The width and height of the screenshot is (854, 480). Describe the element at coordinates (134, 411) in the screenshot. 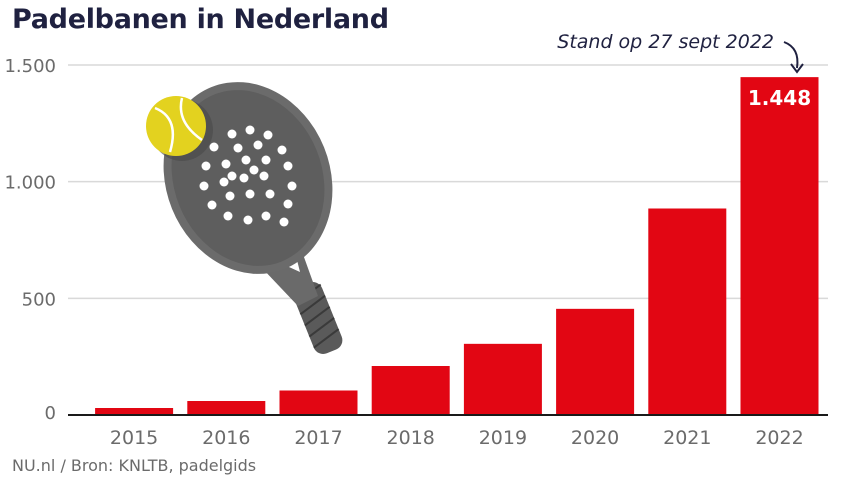

I see `bar-2015` at that location.